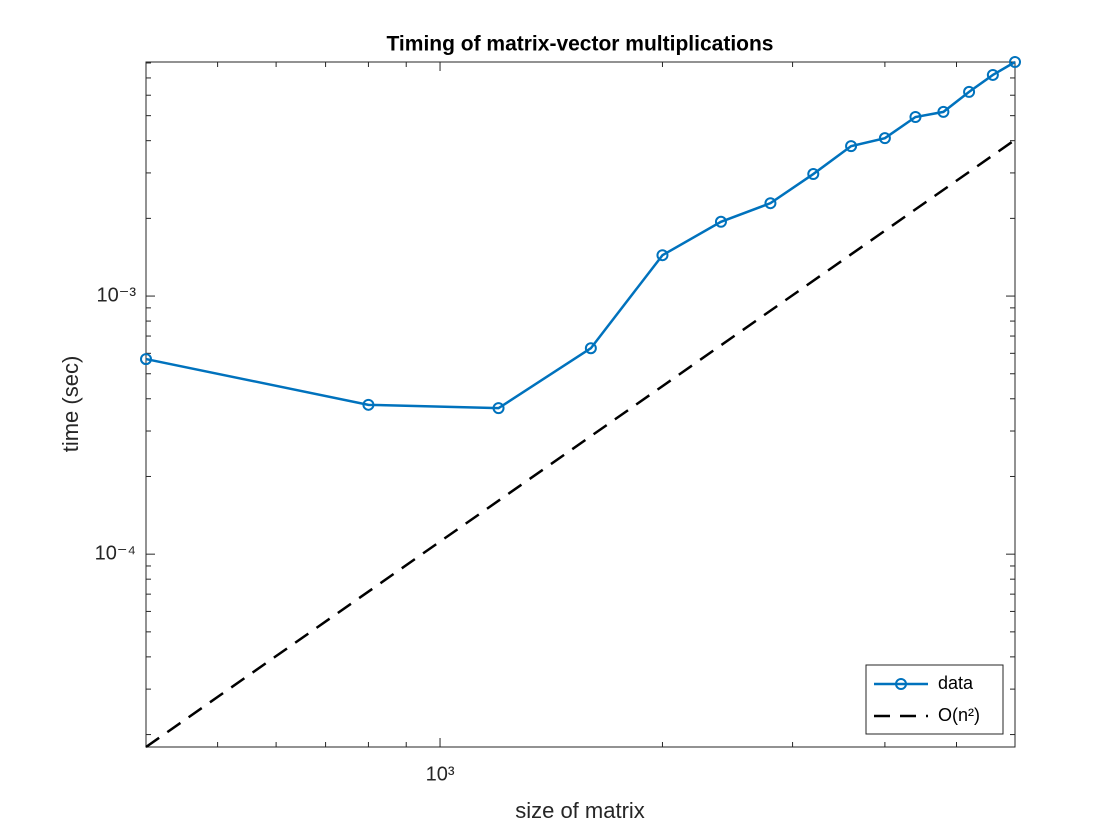 The image size is (1120, 840). Describe the element at coordinates (440, 774) in the screenshot. I see `x-tick-label: 10³` at that location.